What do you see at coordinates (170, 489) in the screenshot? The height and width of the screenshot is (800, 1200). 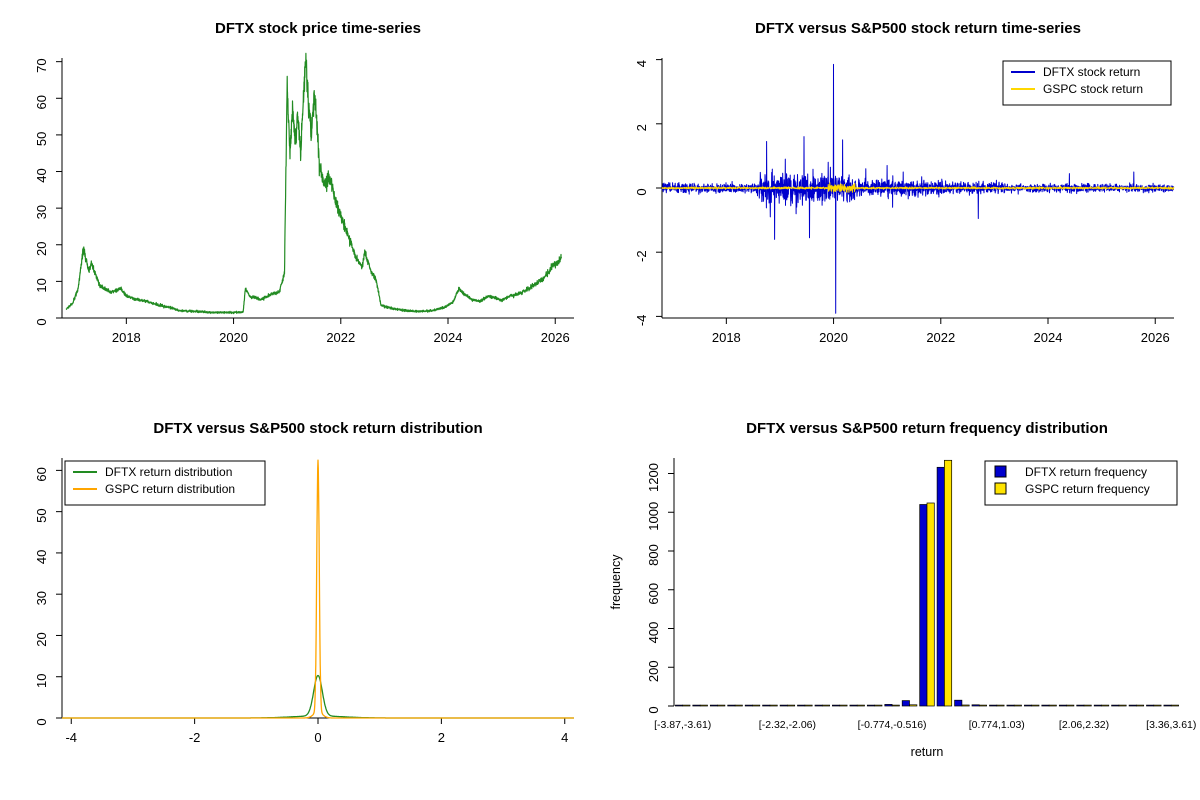 I see `svg-text: GSPC return distribution` at bounding box center [170, 489].